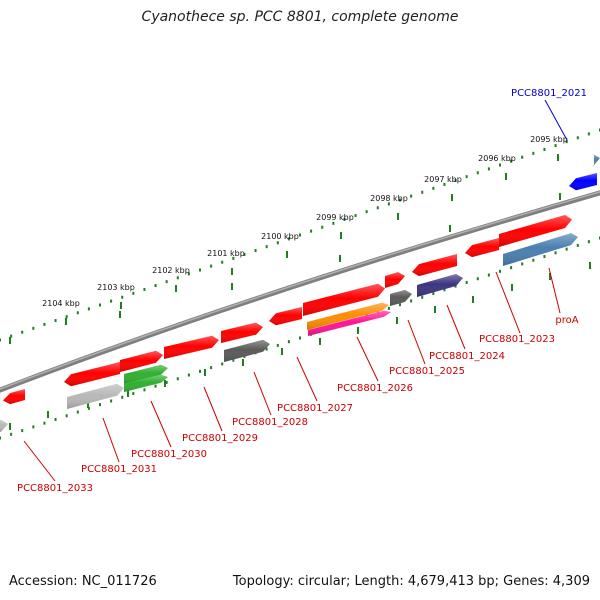 This screenshot has width=600, height=600. Describe the element at coordinates (169, 454) in the screenshot. I see `gene-label: PCC8801_2030` at that location.